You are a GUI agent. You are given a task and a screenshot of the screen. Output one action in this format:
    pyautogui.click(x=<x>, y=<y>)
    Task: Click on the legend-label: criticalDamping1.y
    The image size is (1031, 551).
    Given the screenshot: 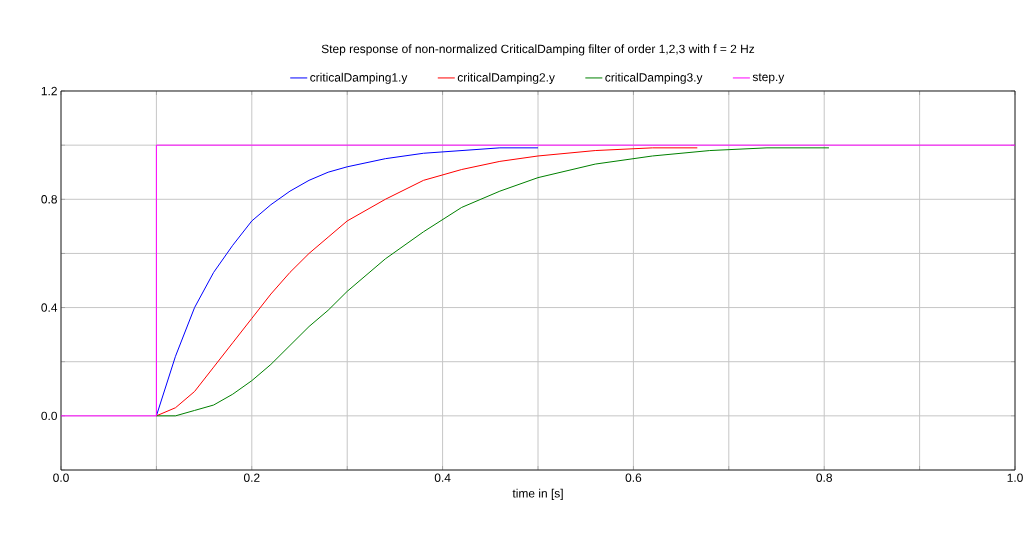 What is the action you would take?
    pyautogui.click(x=359, y=78)
    